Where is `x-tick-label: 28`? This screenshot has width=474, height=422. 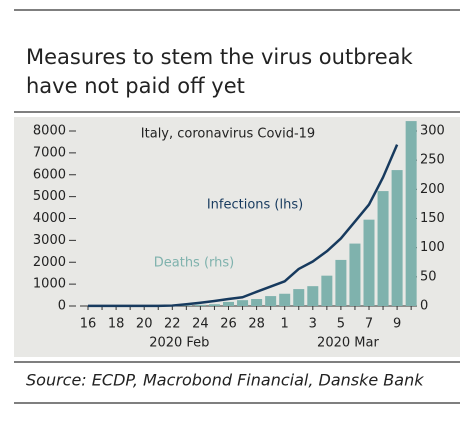
x-tick-label: 28 is located at coordinates (256, 324).